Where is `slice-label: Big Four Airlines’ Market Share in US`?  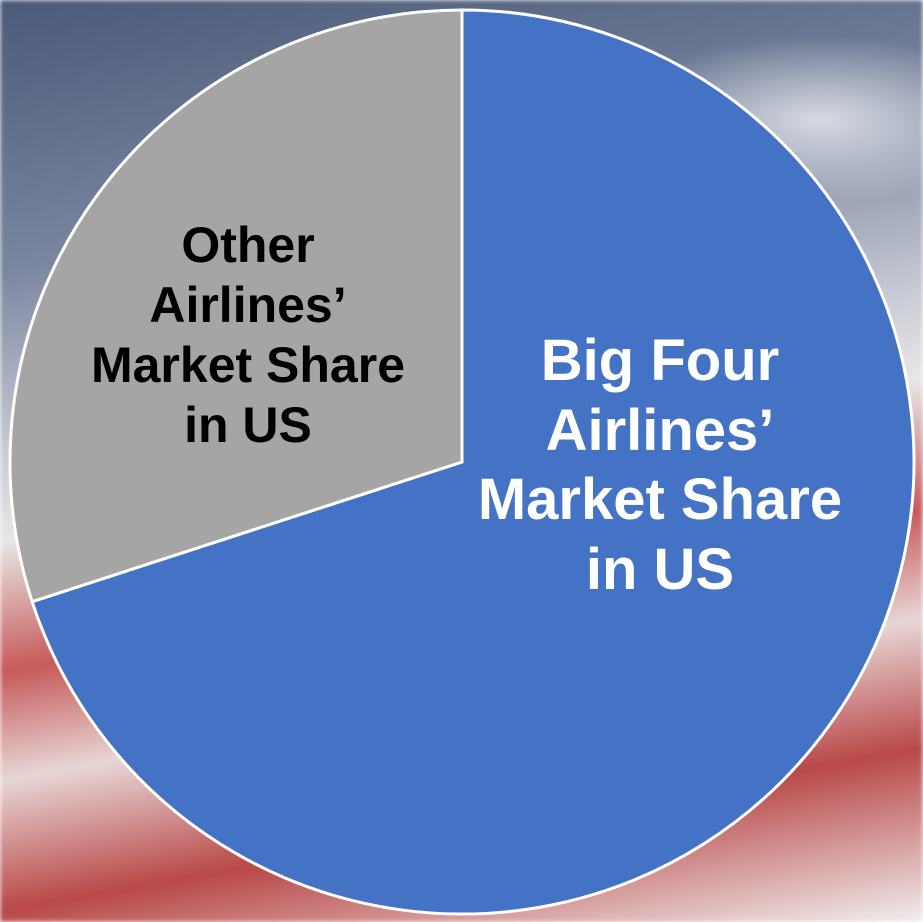 slice-label: Big Four Airlines’ Market Share in US is located at coordinates (660, 464).